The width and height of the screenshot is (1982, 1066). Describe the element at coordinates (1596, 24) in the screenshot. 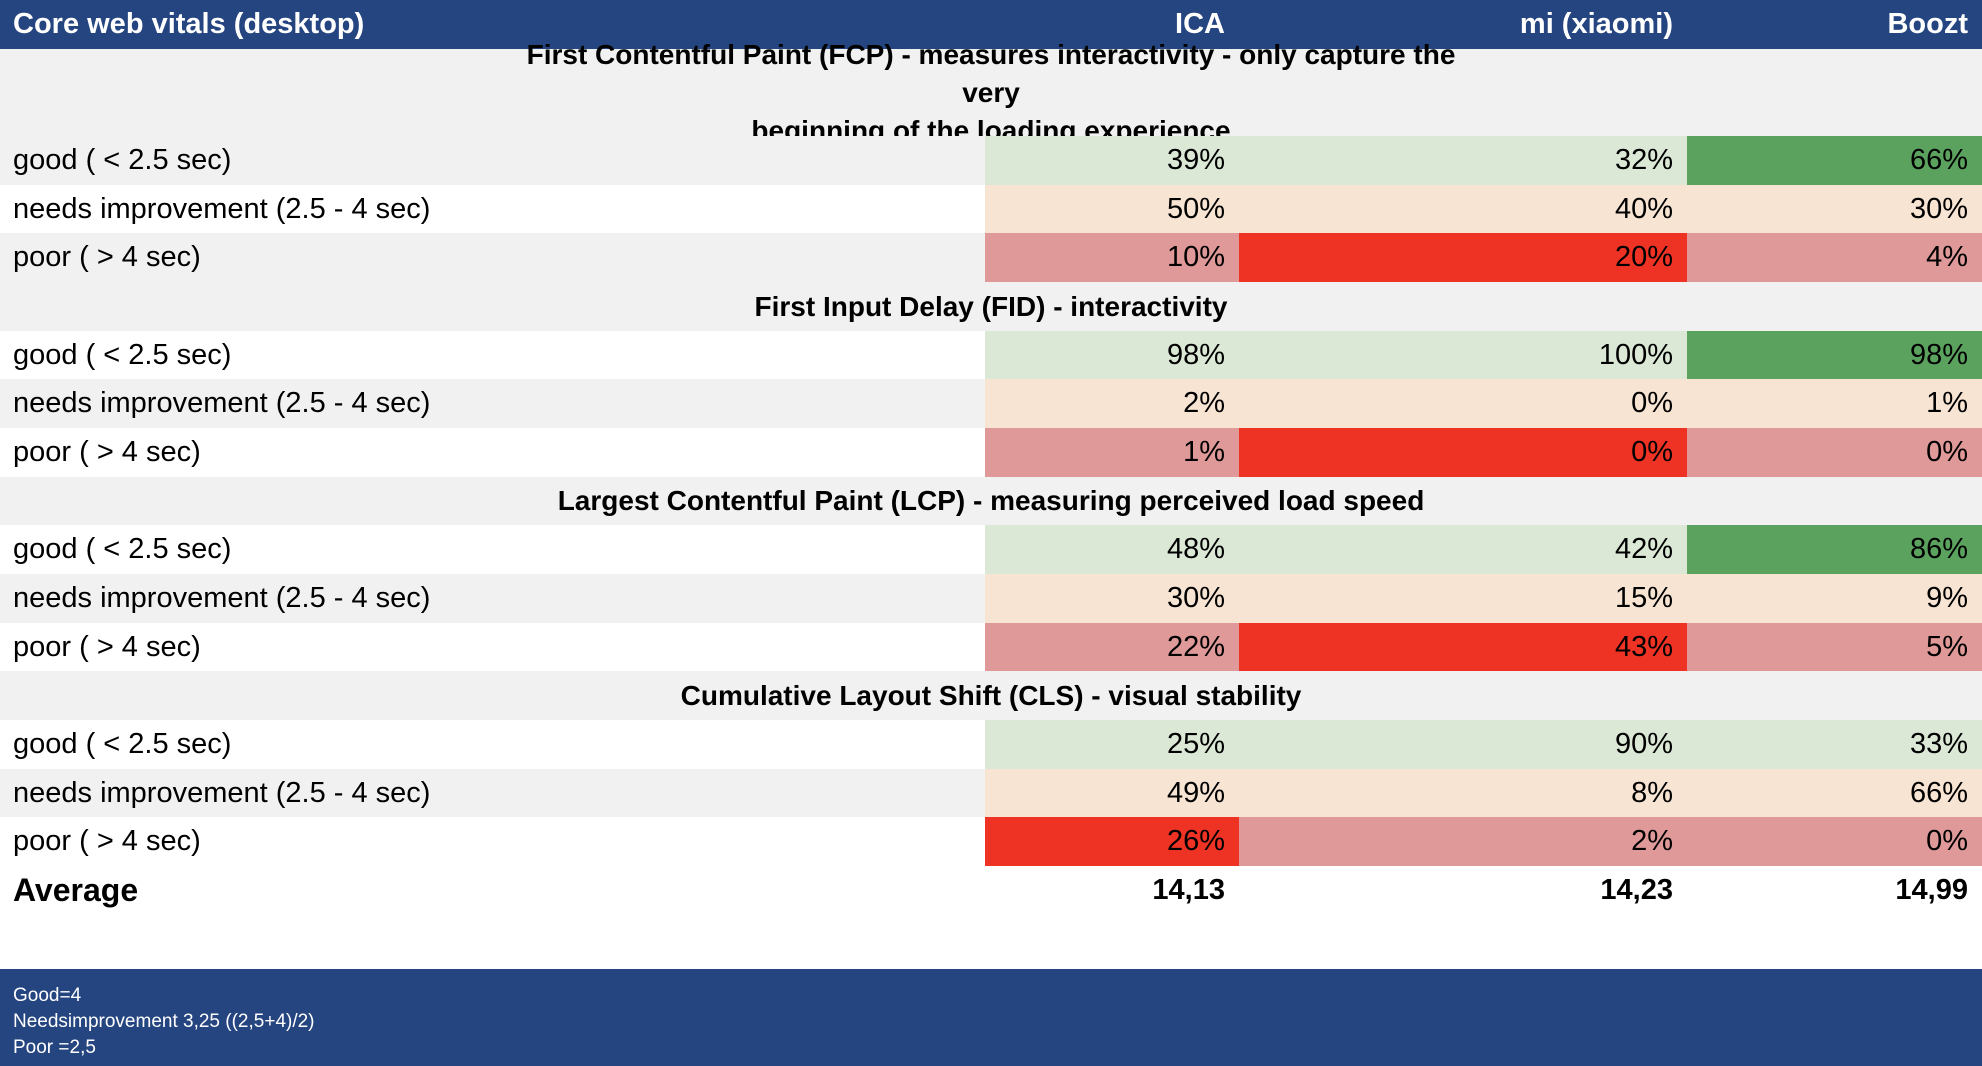

I see `column-header-mi: mi (xiaomi)` at that location.